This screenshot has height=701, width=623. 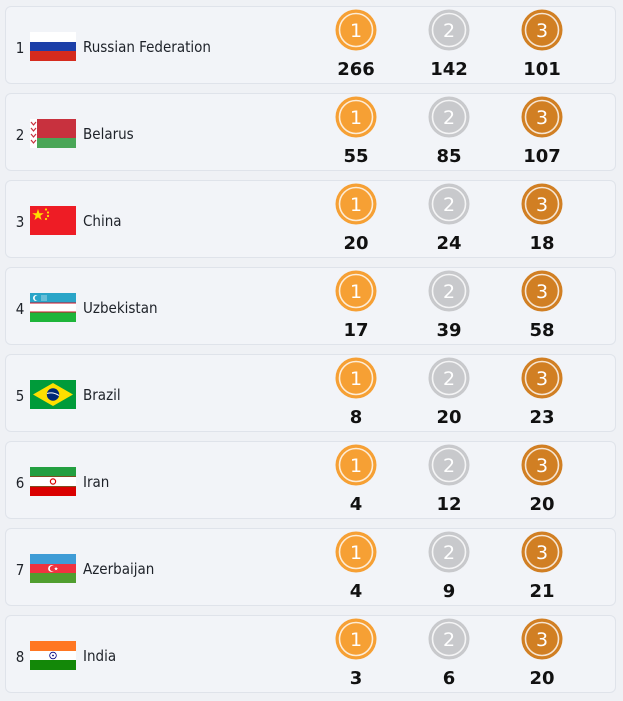 I want to click on belarus-flag, so click(x=53, y=133).